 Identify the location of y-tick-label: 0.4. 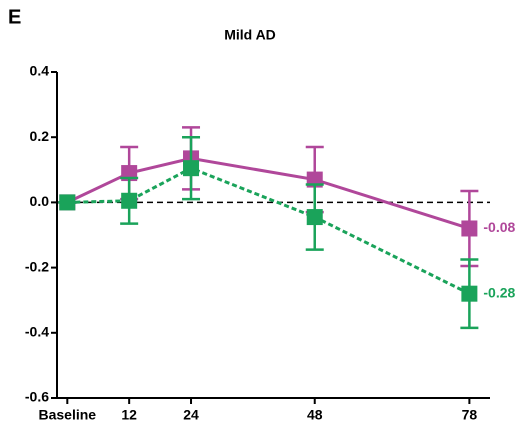
(40, 71).